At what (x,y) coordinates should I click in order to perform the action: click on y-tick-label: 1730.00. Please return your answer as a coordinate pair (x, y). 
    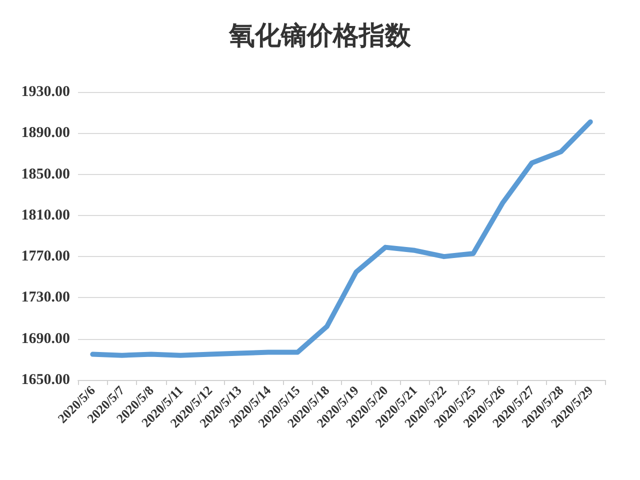
    Looking at the image, I should click on (45, 298).